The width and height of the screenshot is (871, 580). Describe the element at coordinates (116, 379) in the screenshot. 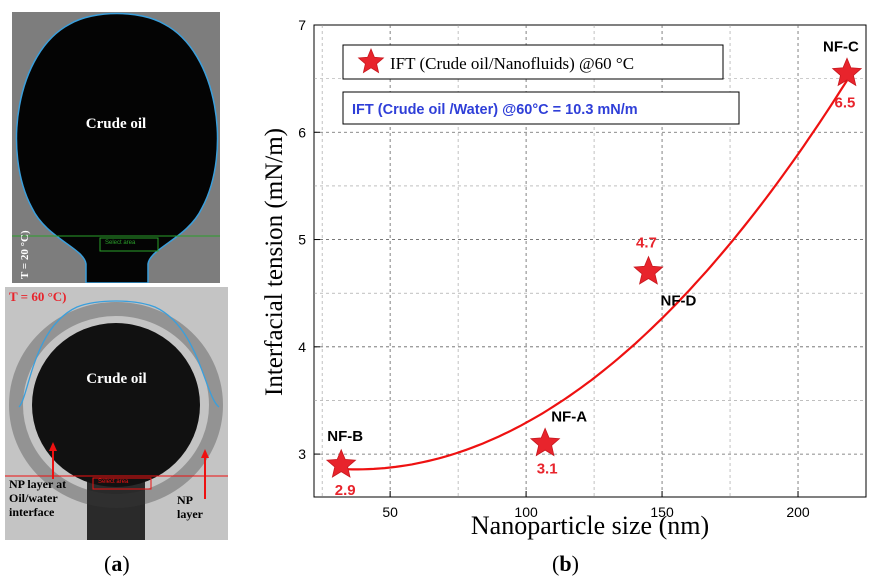

I see `drop-label-bottom: Crude oil` at that location.